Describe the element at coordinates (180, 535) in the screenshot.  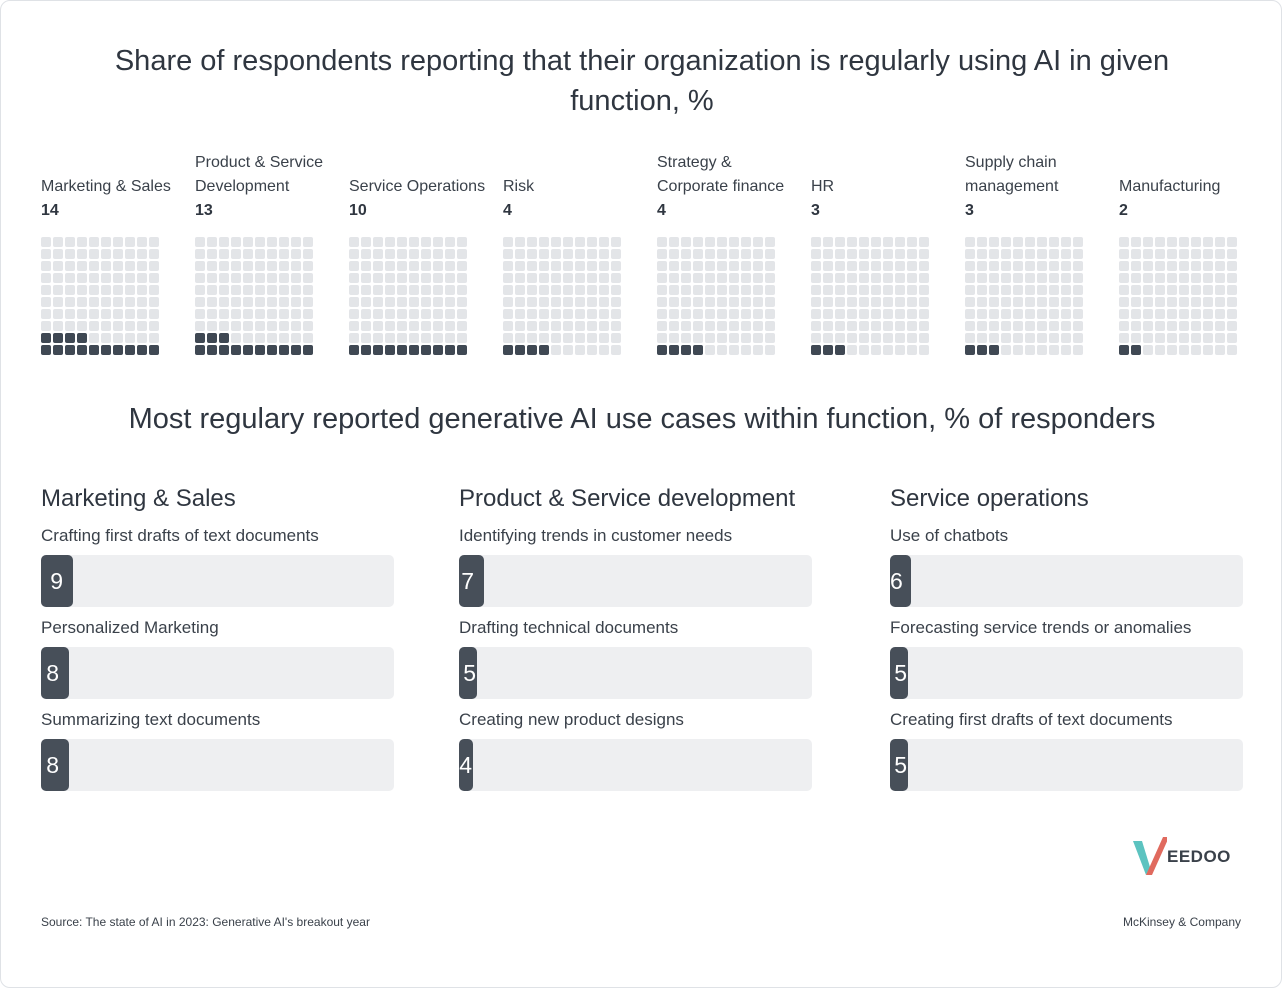
I see `bar-label: Crafting first drafts of text documents` at that location.